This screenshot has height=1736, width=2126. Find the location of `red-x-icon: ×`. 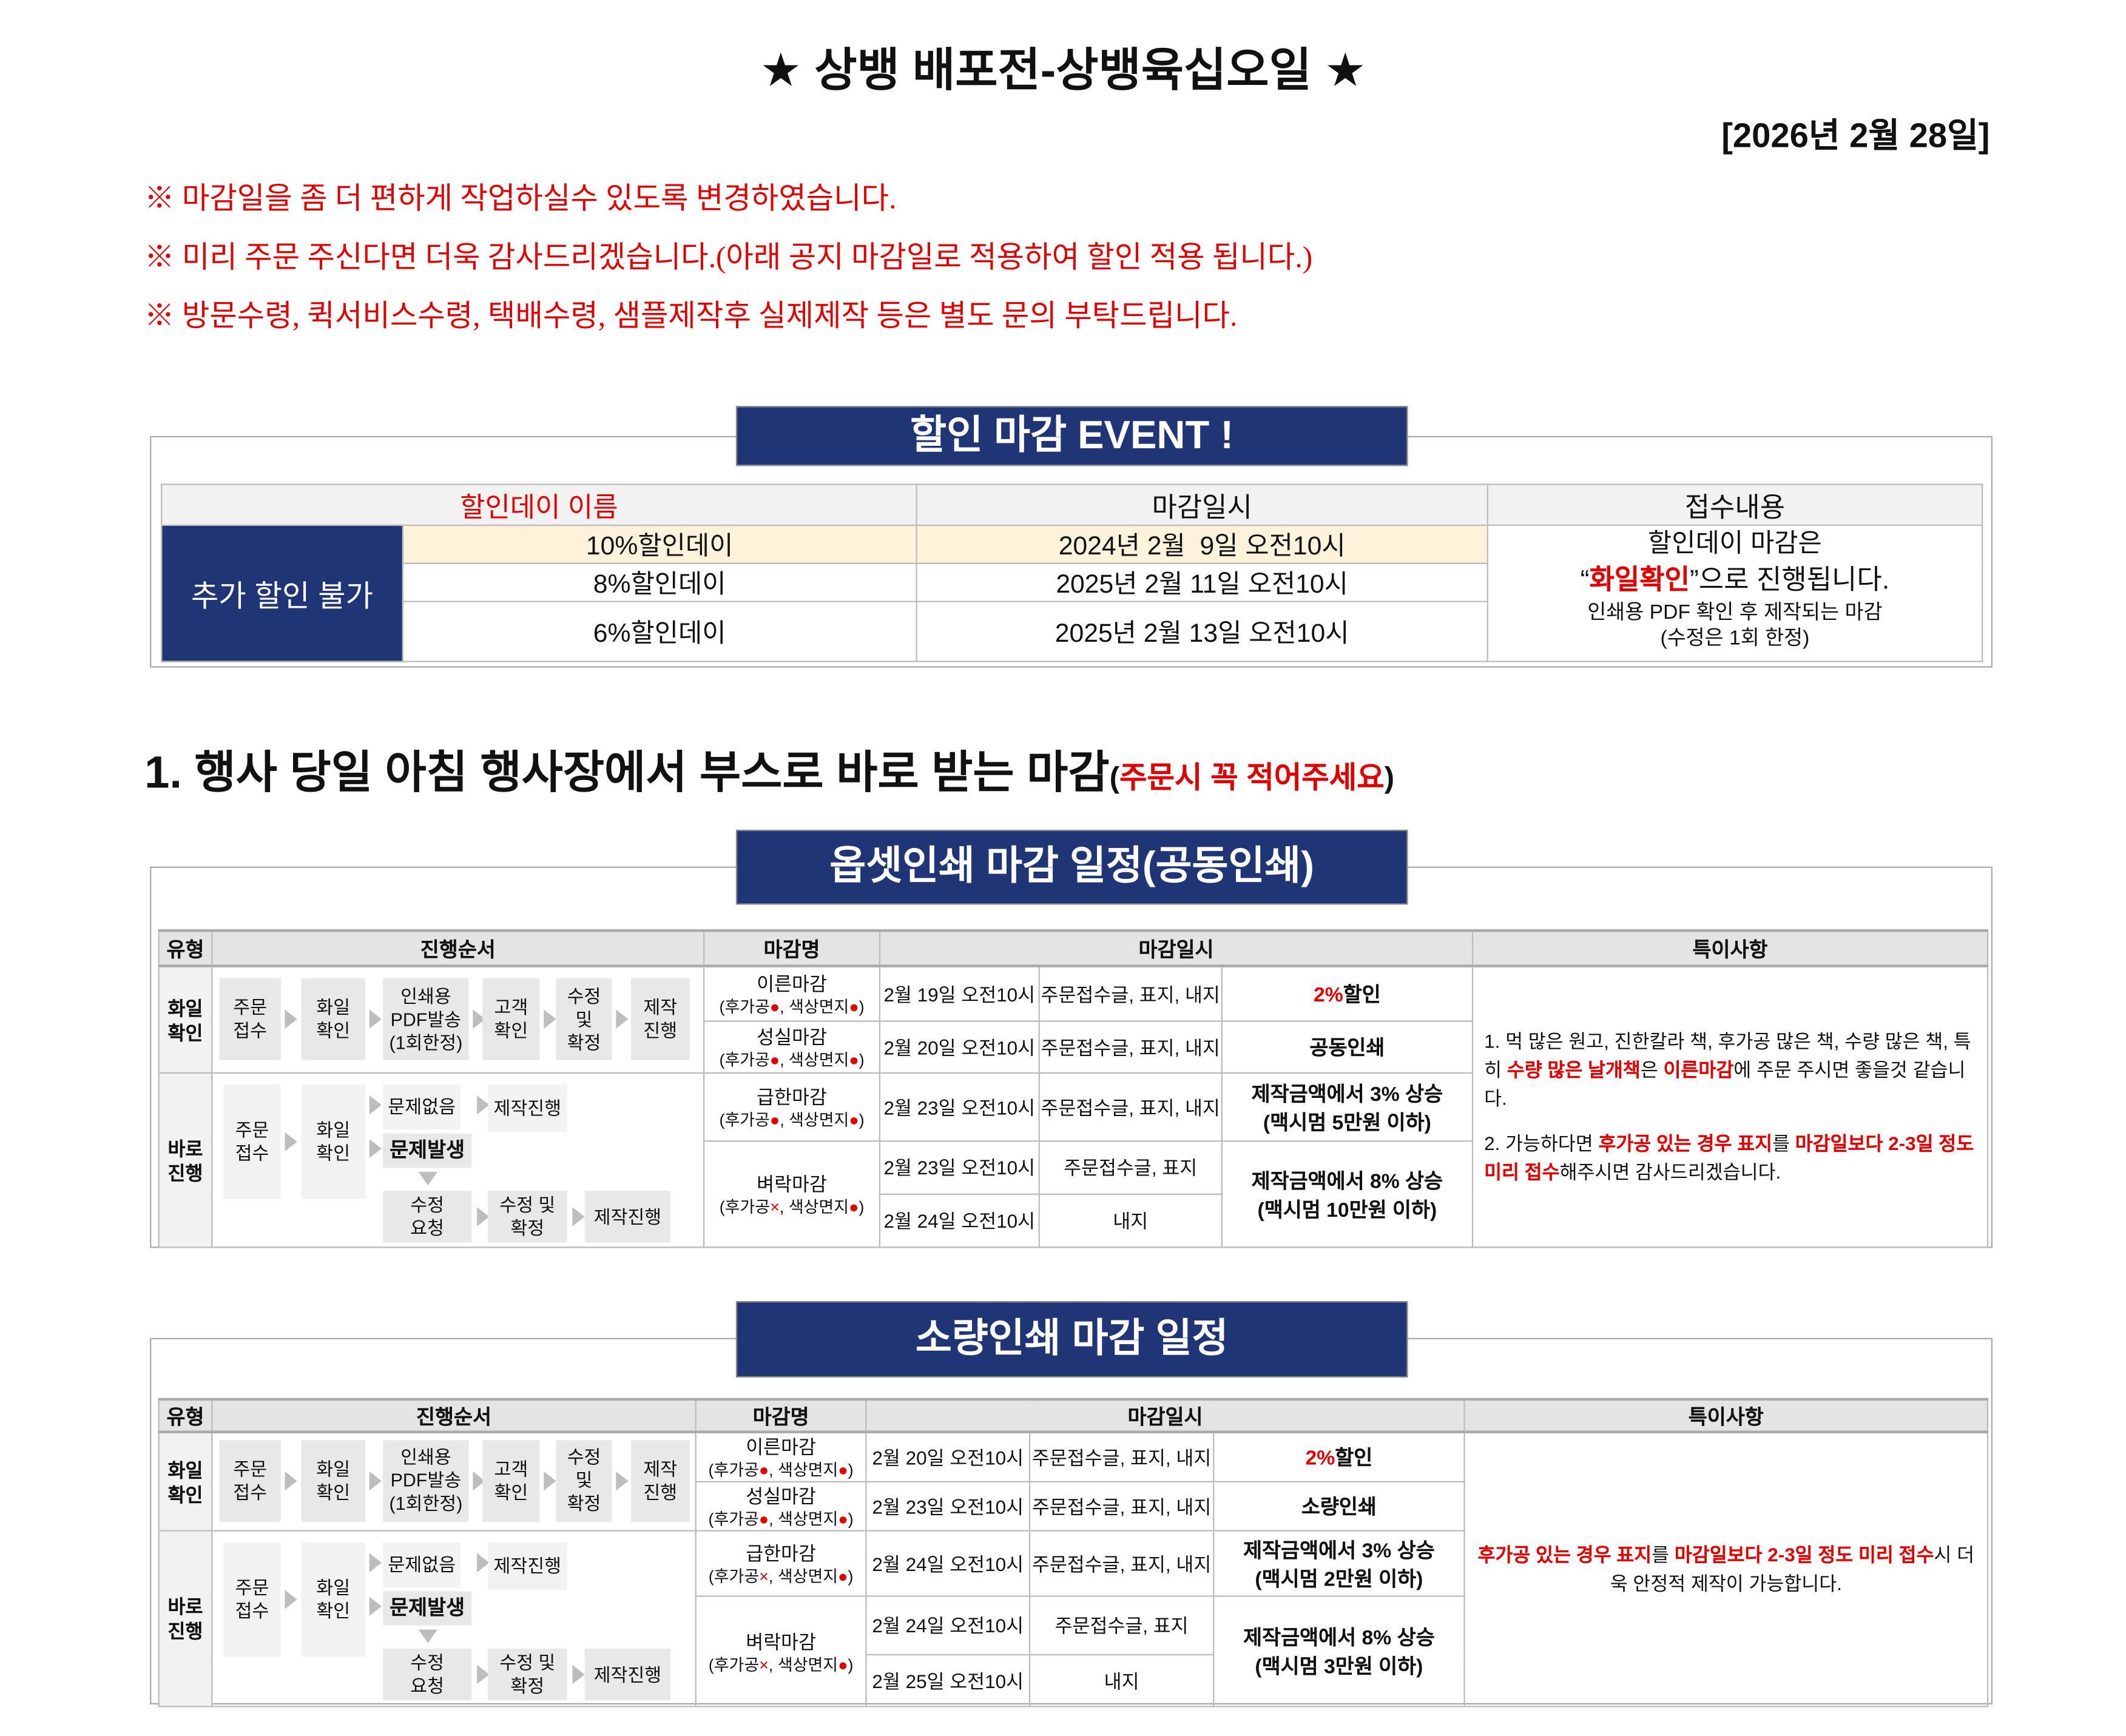

red-x-icon: × is located at coordinates (775, 1207).